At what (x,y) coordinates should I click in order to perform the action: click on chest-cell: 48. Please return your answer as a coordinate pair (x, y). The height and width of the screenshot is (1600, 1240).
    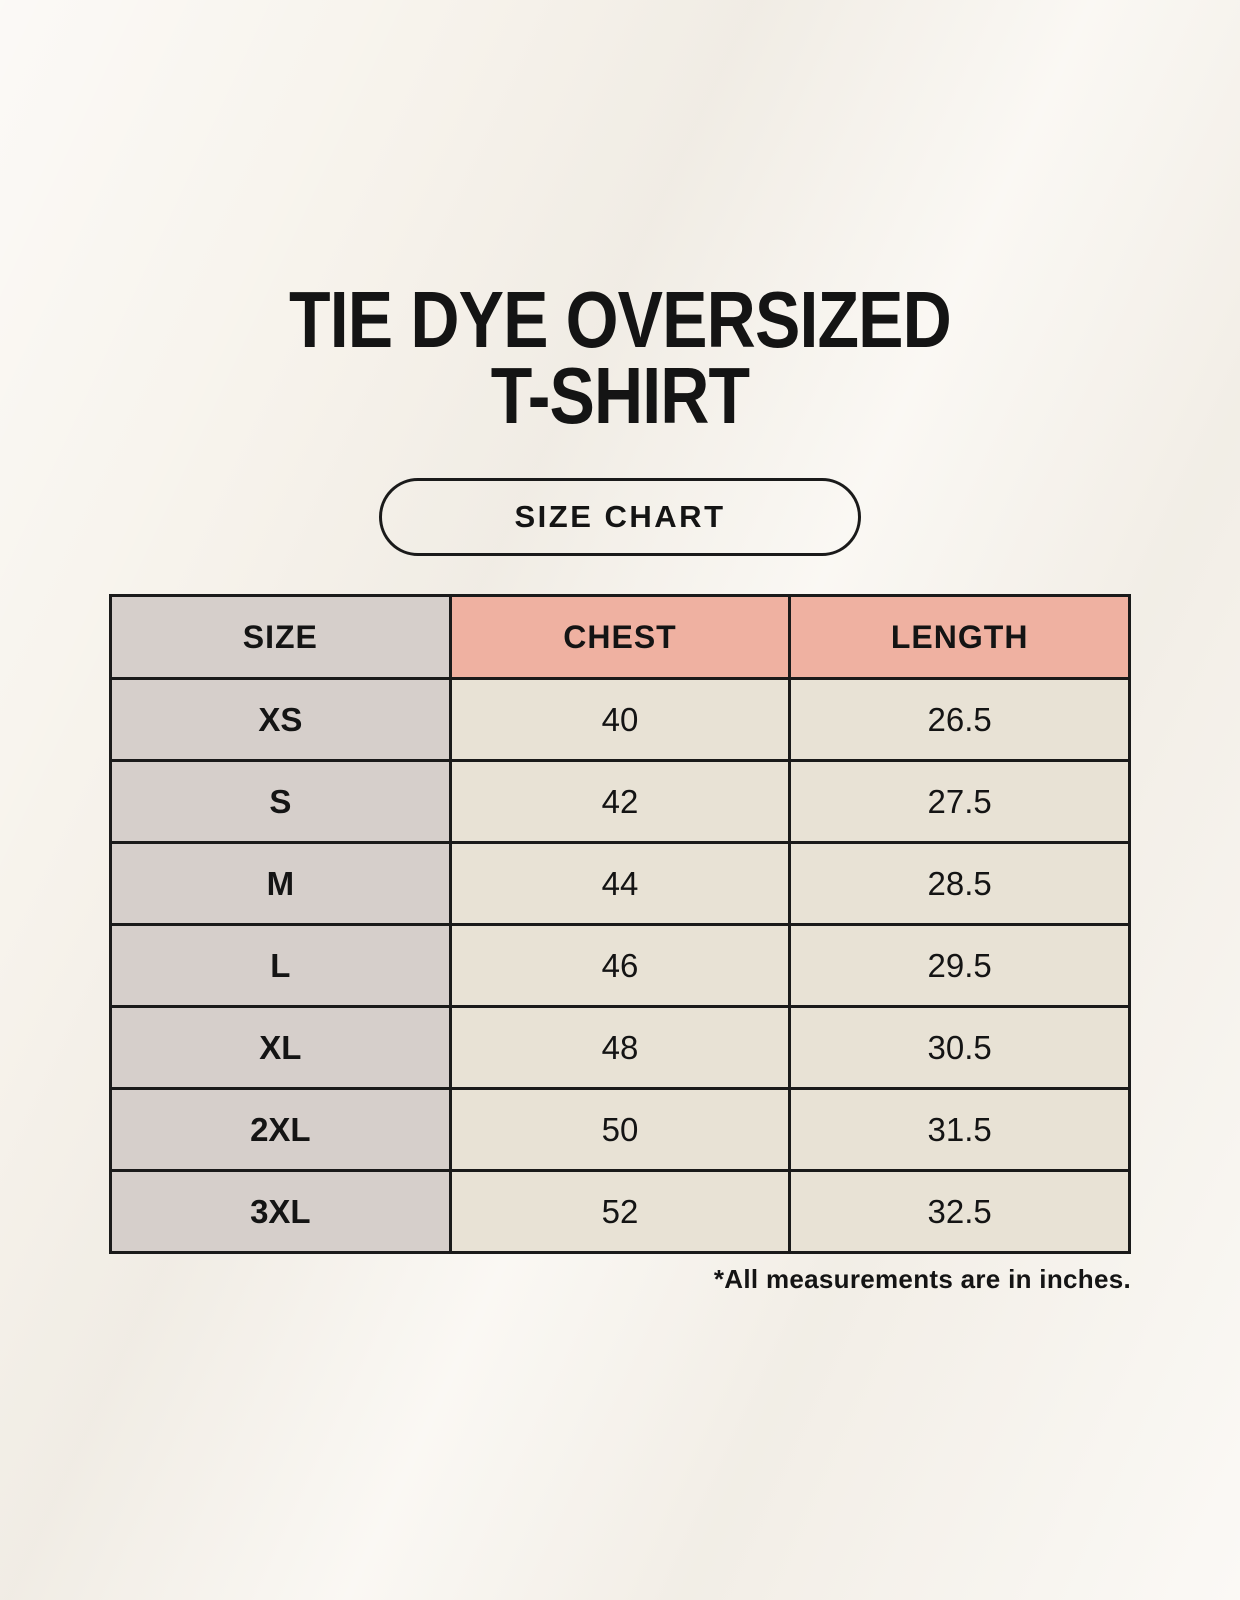
    Looking at the image, I should click on (620, 1047).